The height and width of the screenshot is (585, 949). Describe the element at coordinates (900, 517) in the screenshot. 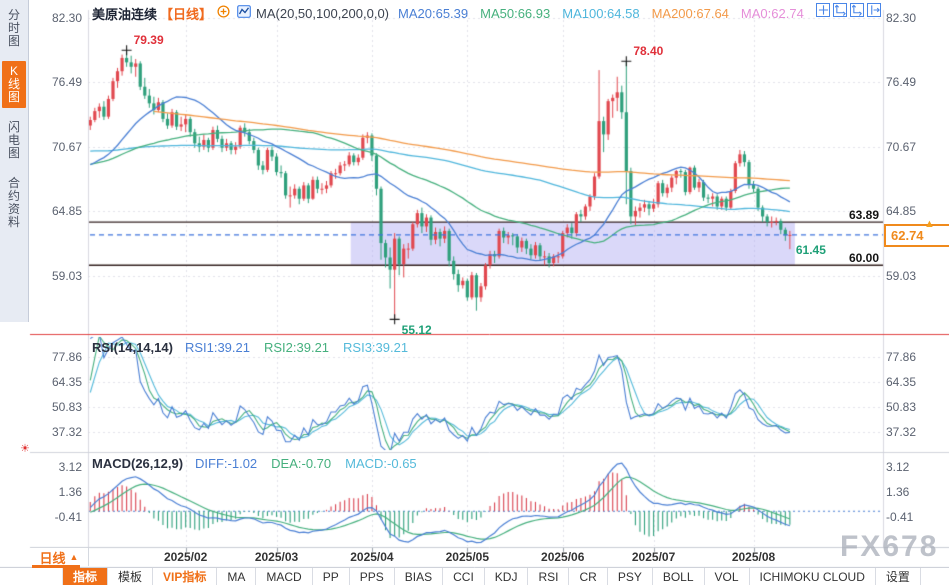

I see `macd-axis-r-3: -0.41` at that location.